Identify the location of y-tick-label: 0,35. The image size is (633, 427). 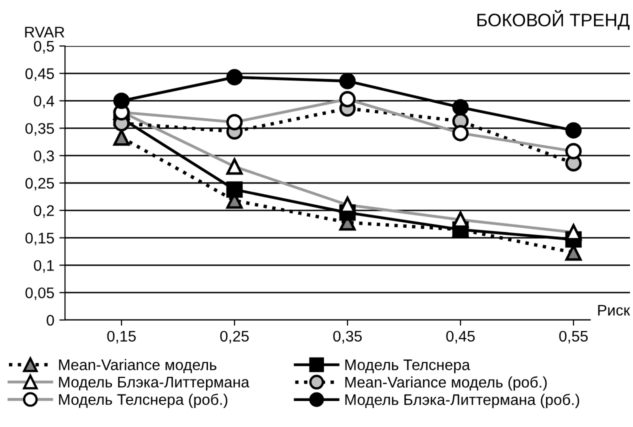
(39, 129).